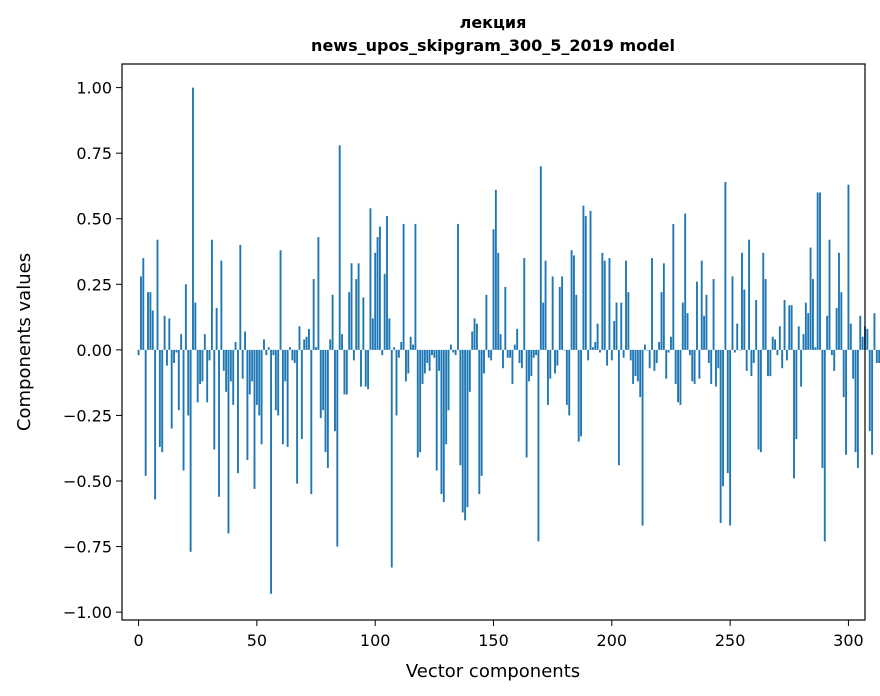 This screenshot has width=880, height=696. Describe the element at coordinates (498, 635) in the screenshot. I see `x-axis-ticks: 0 50 100 150 200 250 300` at that location.